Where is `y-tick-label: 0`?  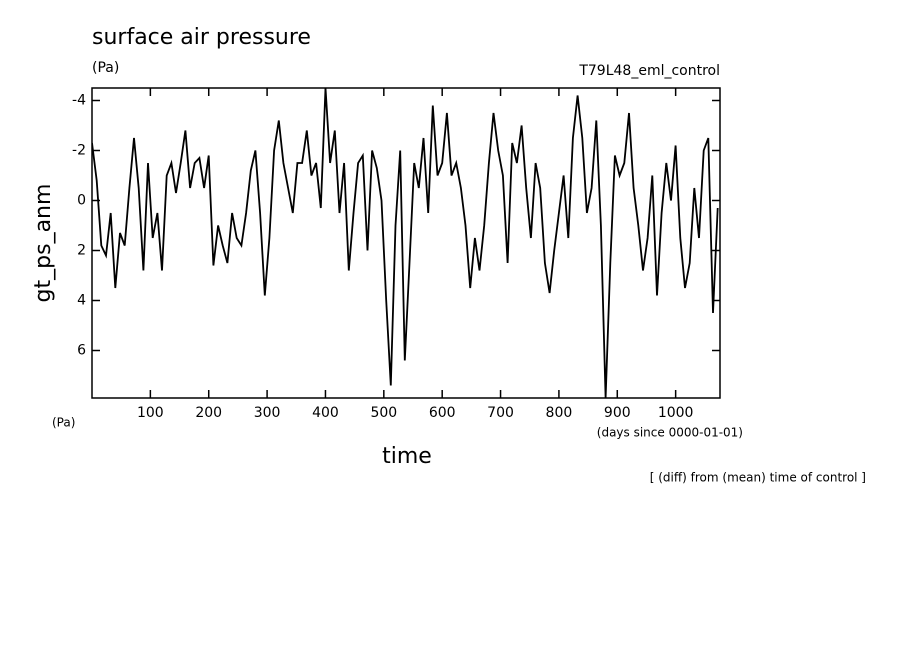 y-tick-label: 0 is located at coordinates (81, 201).